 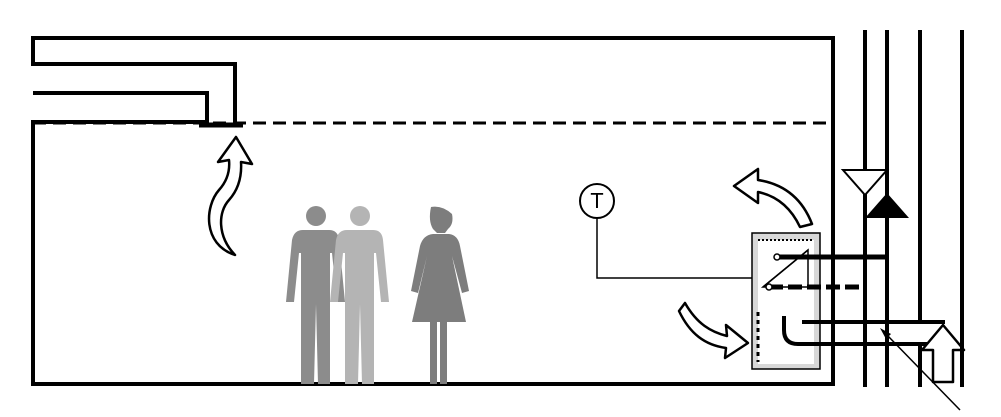 What do you see at coordinates (943, 353) in the screenshot?
I see `arrow-up-outline-icon` at bounding box center [943, 353].